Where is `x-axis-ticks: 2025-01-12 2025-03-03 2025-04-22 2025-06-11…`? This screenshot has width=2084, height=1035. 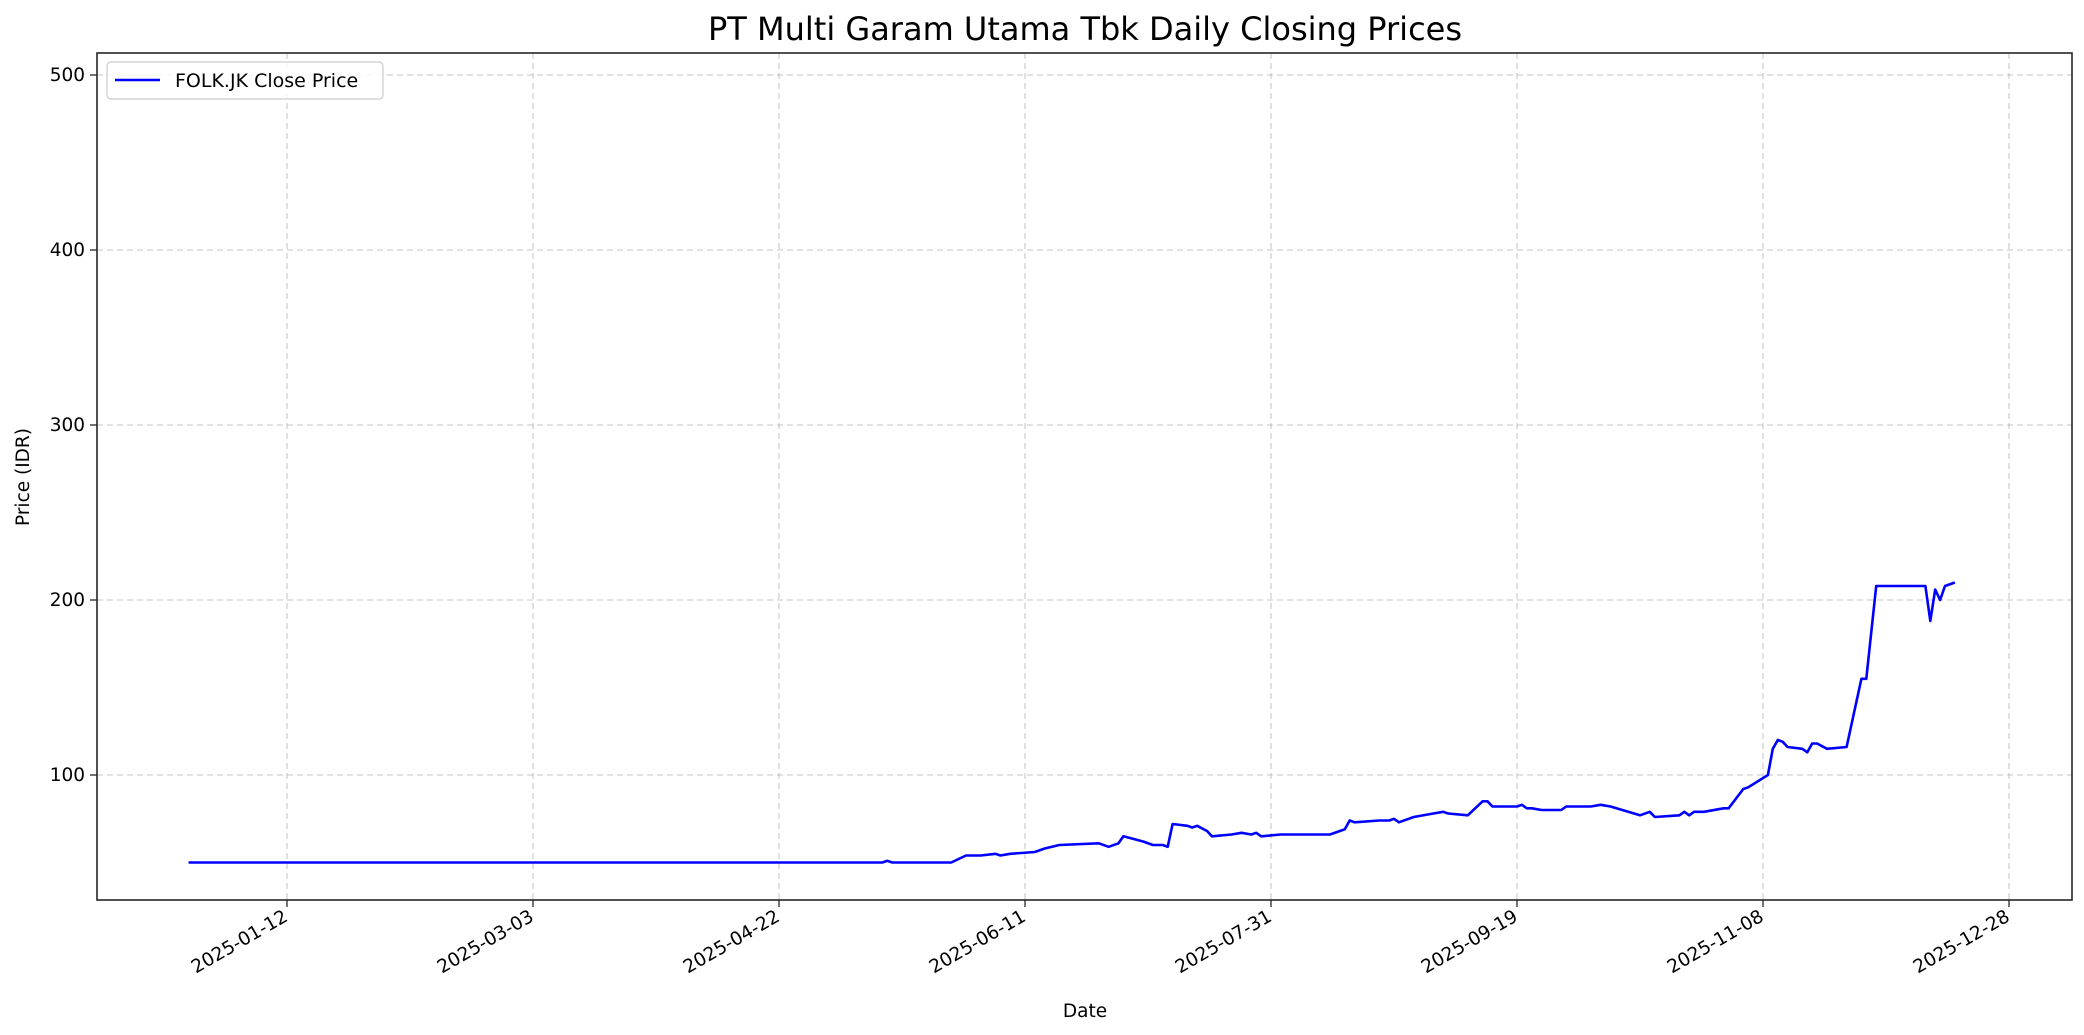 x-axis-ticks: 2025-01-12 2025-03-03 2025-04-22 2025-06-11… is located at coordinates (1101, 939).